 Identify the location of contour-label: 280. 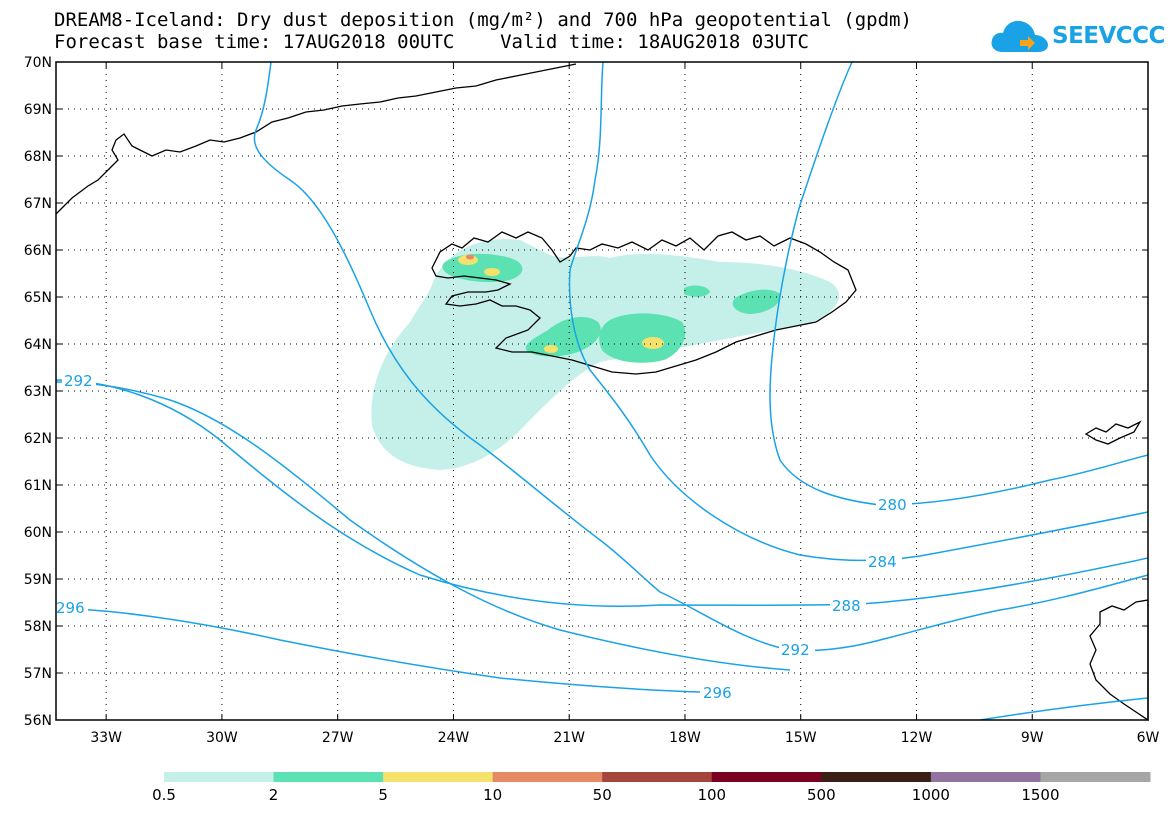
(892, 505).